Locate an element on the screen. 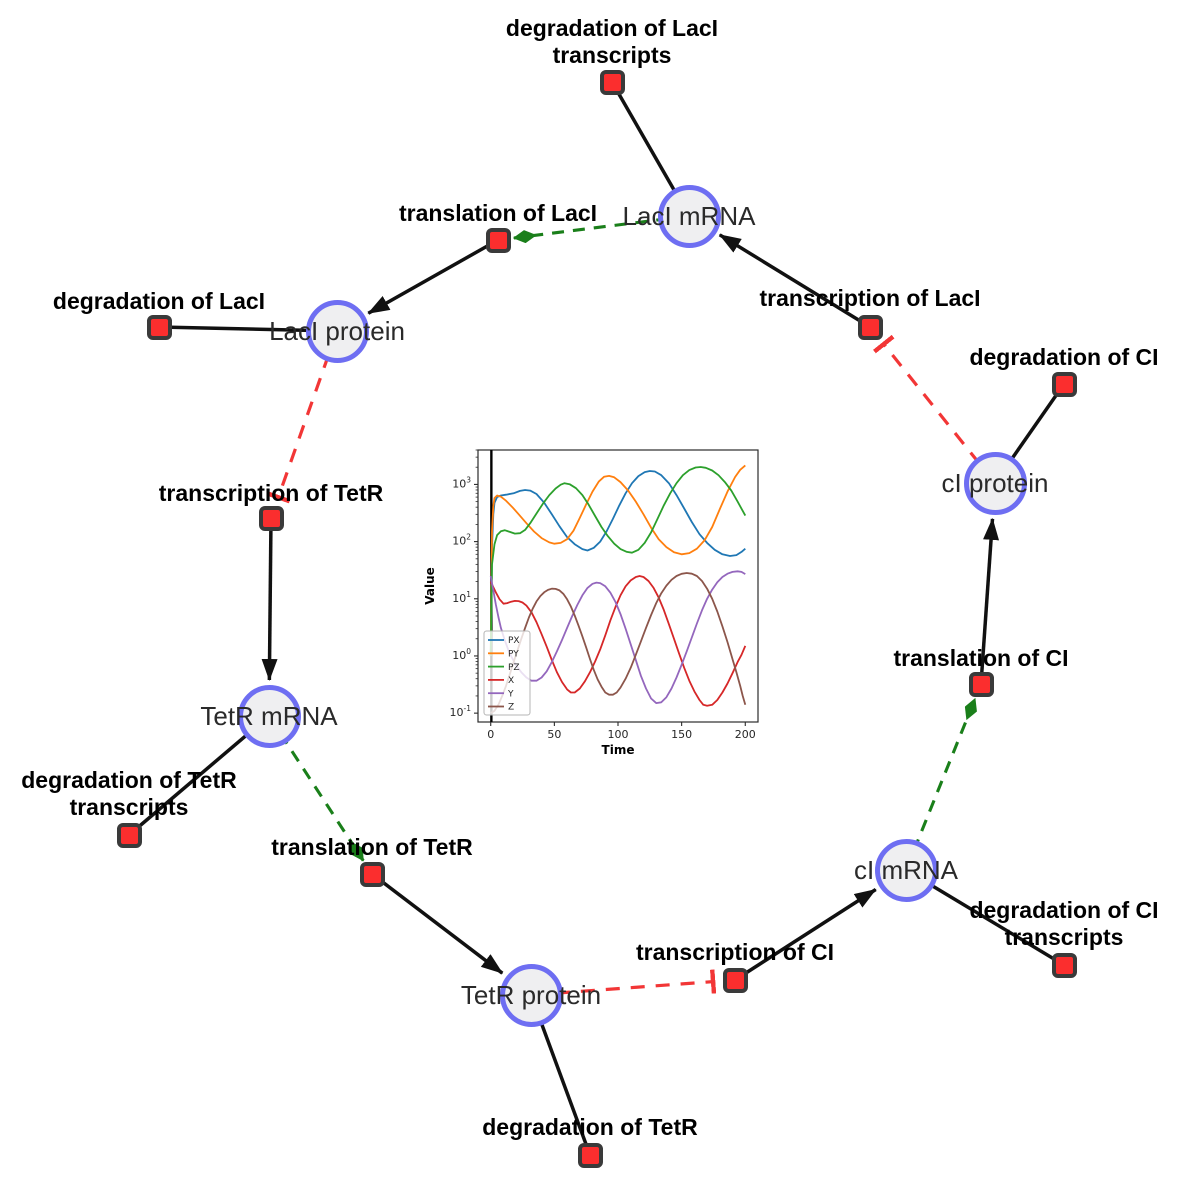 The width and height of the screenshot is (1189, 1200). edge-product-transl-tetr-tetr-protein is located at coordinates (437, 923).